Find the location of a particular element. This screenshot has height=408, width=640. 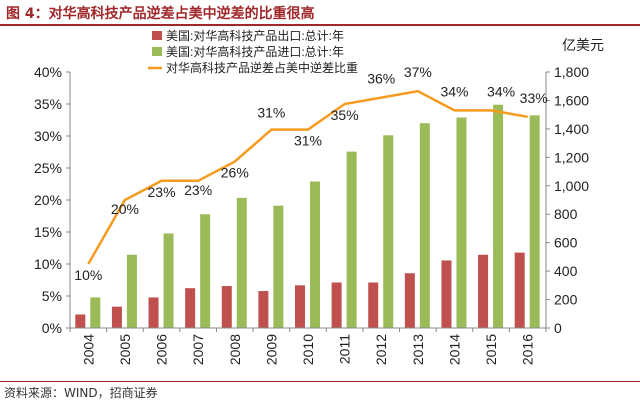

right-tick-label: 200 is located at coordinates (566, 300).